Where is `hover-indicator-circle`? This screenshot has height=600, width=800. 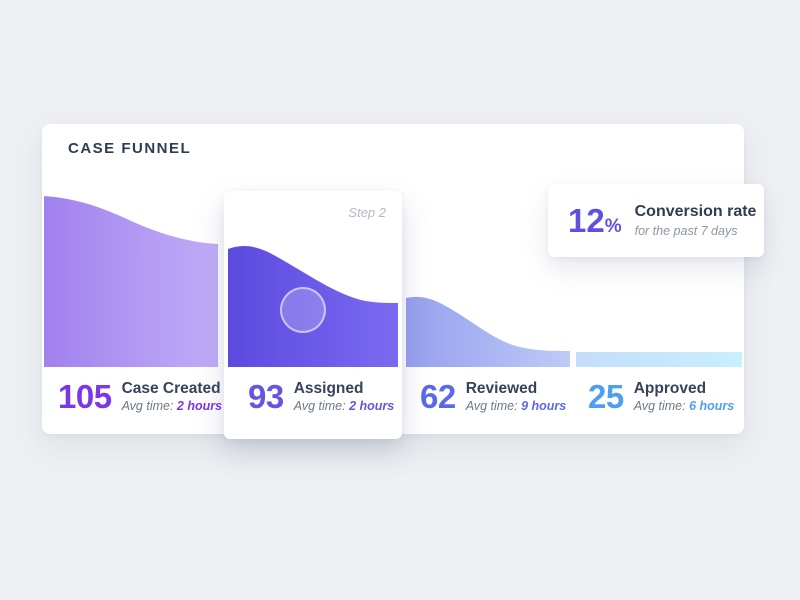 hover-indicator-circle is located at coordinates (303, 310).